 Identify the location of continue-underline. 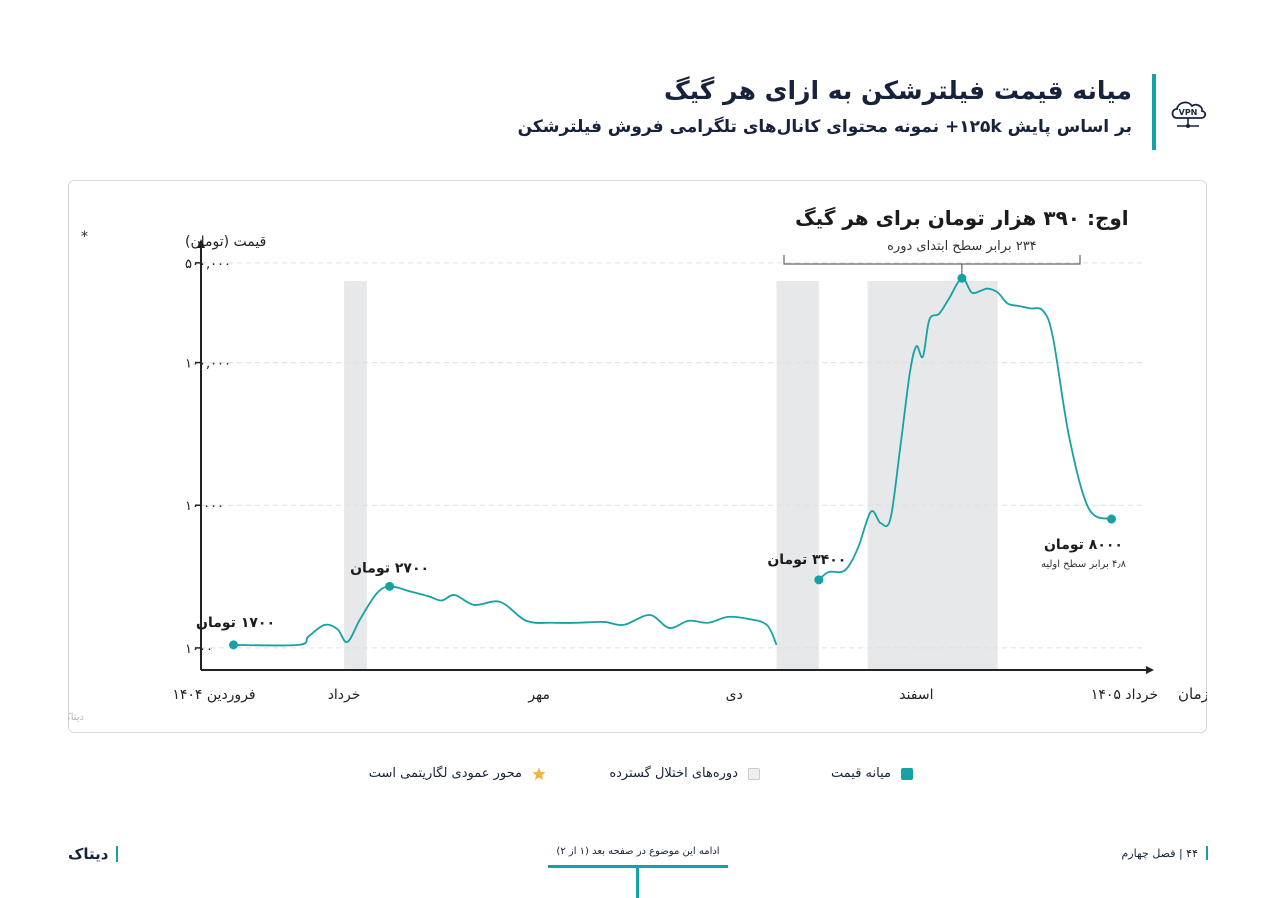
(638, 866).